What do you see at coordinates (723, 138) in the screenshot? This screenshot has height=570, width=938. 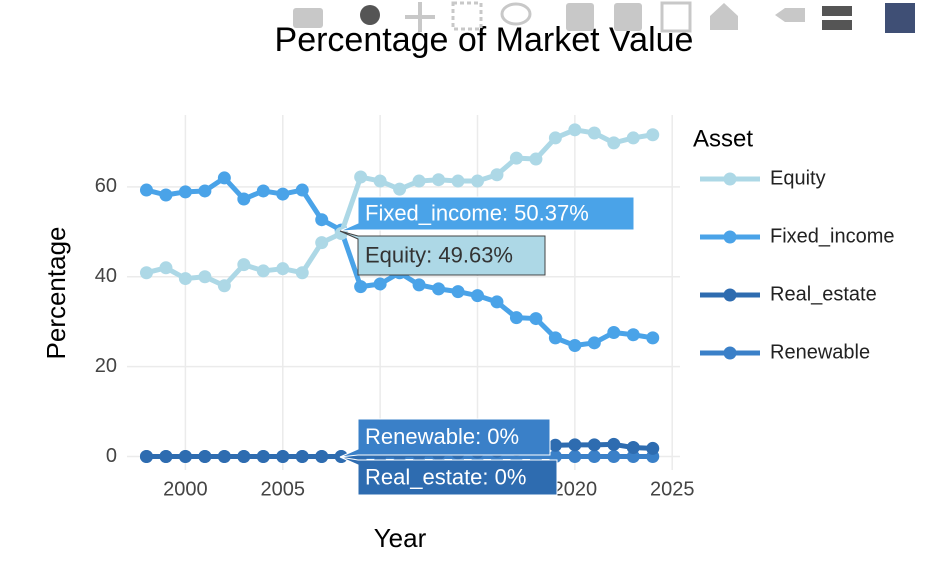 I see `legend-title: Asset` at bounding box center [723, 138].